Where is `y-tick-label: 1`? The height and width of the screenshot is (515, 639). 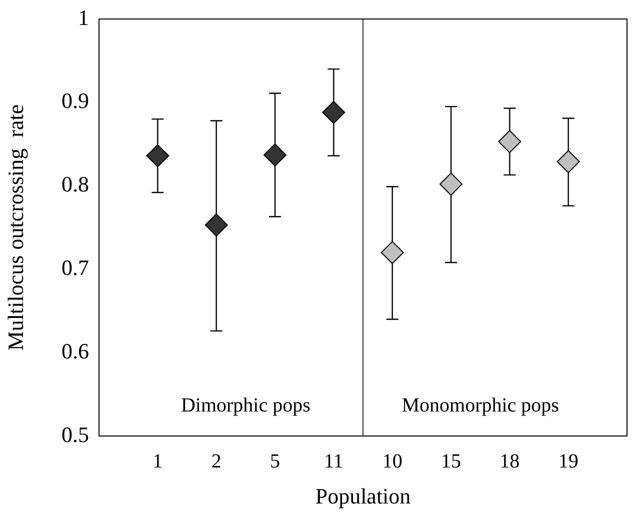 y-tick-label: 1 is located at coordinates (83, 17).